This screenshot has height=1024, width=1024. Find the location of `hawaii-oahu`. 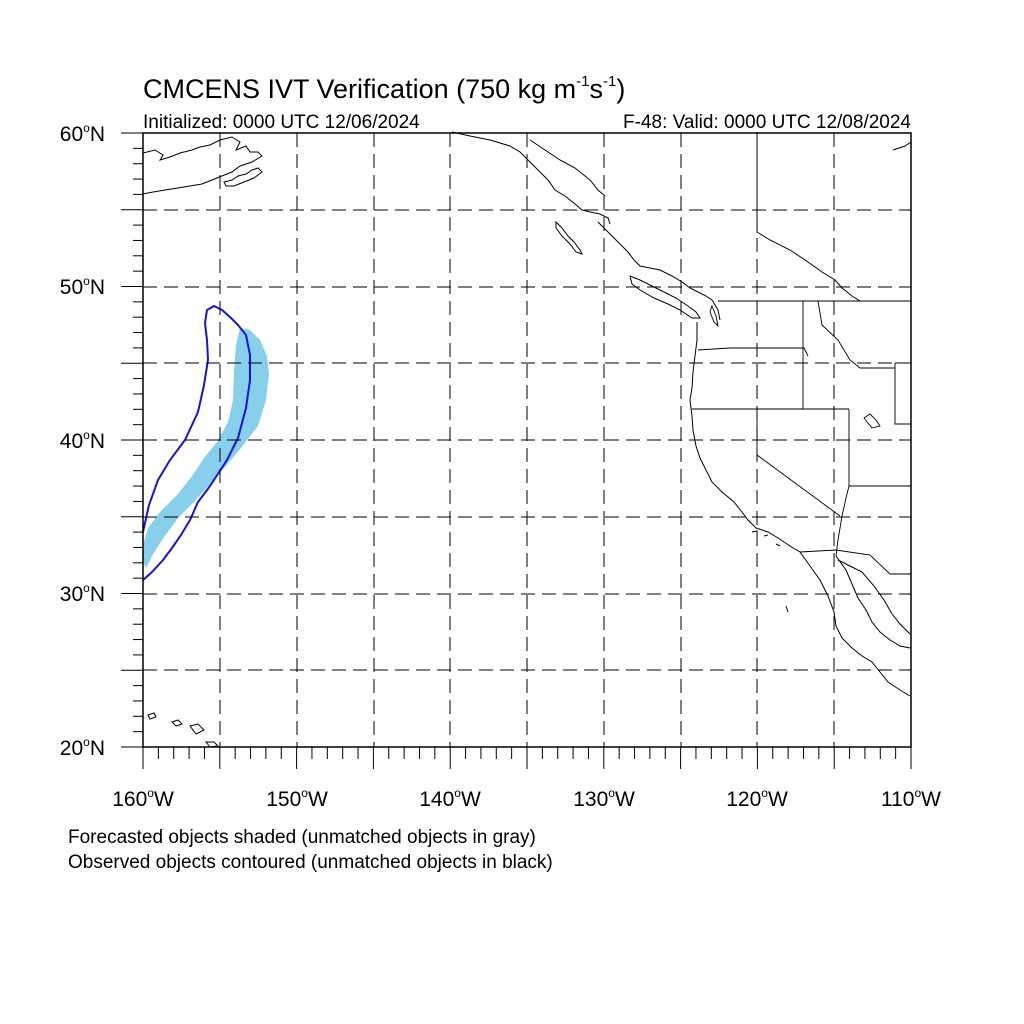

hawaii-oahu is located at coordinates (177, 723).